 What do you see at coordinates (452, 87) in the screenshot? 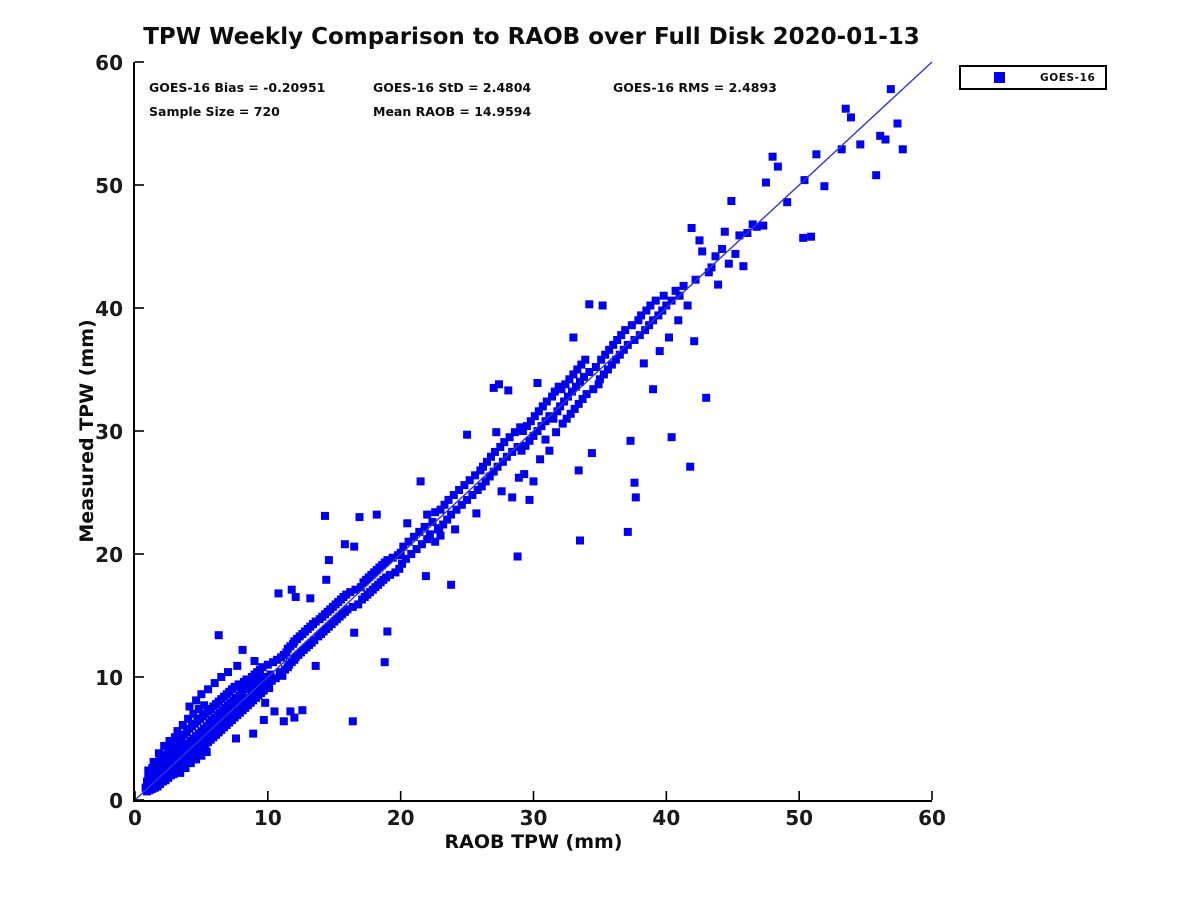
I see `stat-std: GOES-16 StD = 2.4804` at bounding box center [452, 87].